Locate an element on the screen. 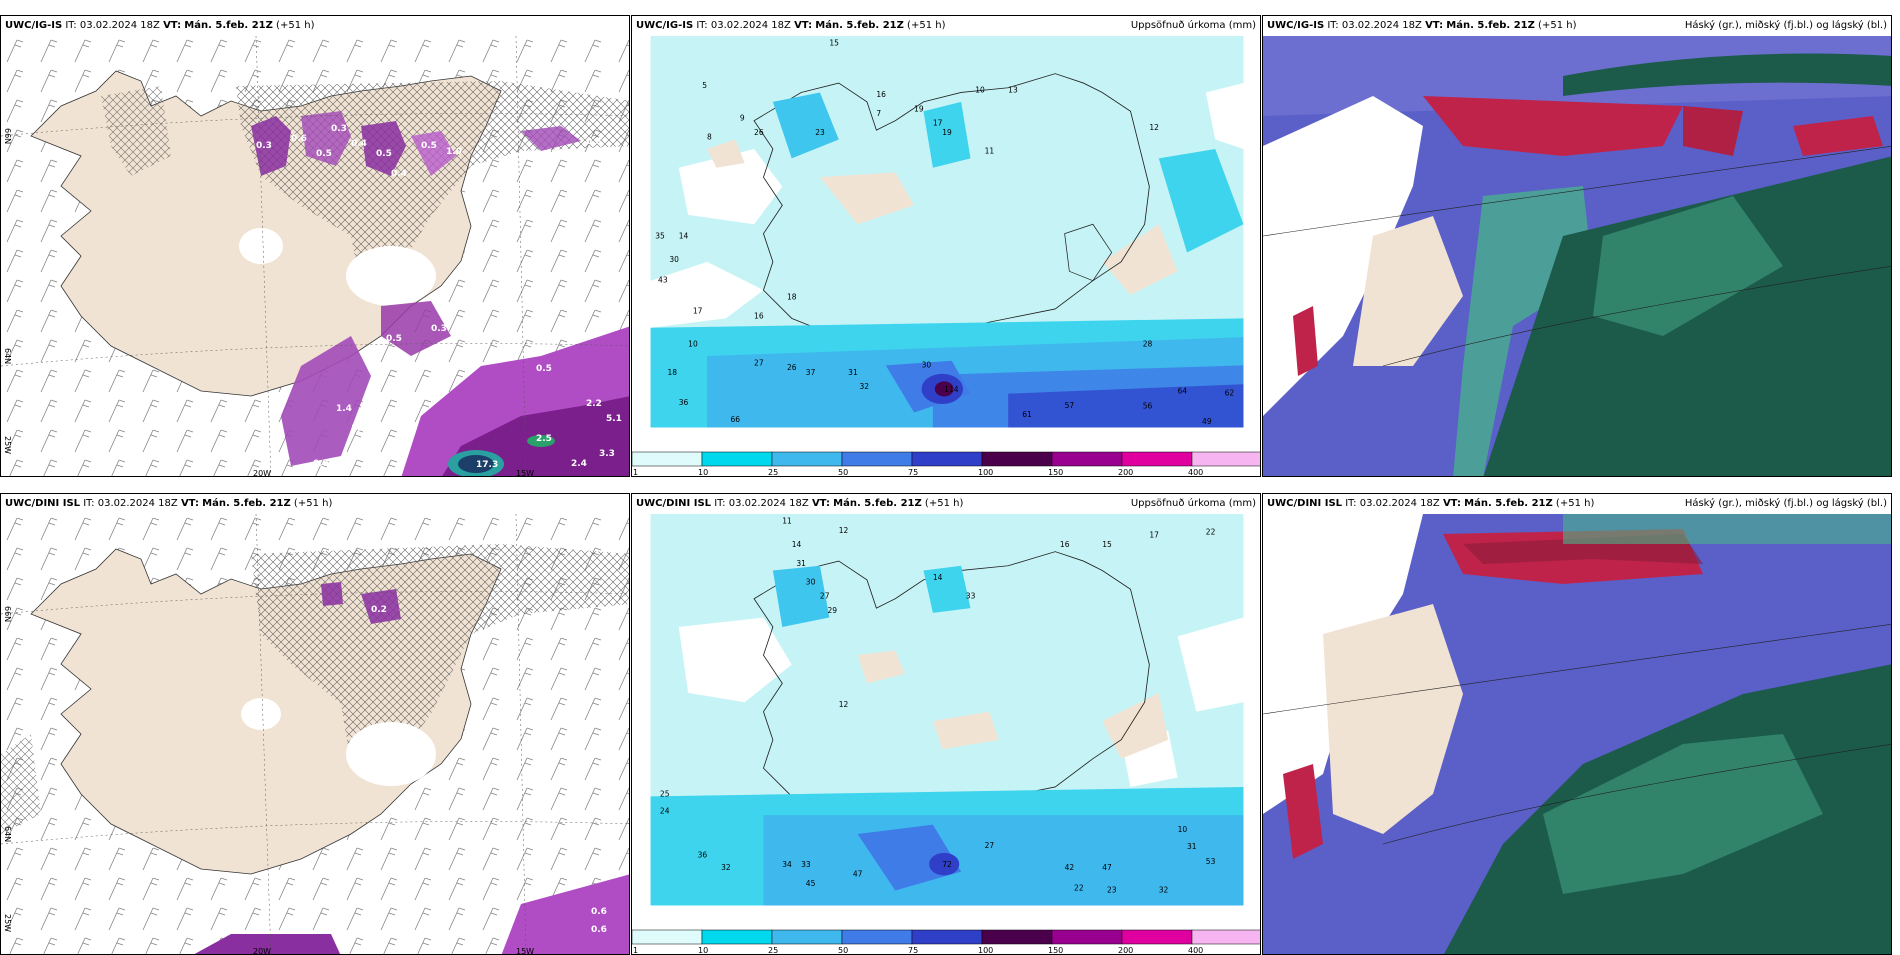 The height and width of the screenshot is (955, 1900). snow-value: 5.1 is located at coordinates (614, 419).